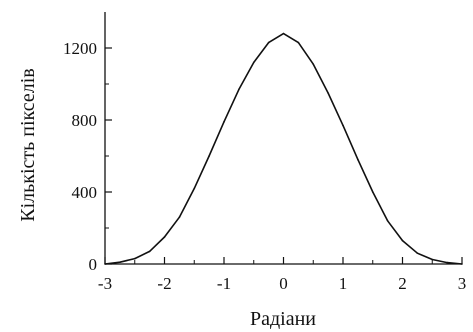 The image size is (473, 332). I want to click on y-tick-label: 400, so click(85, 192).